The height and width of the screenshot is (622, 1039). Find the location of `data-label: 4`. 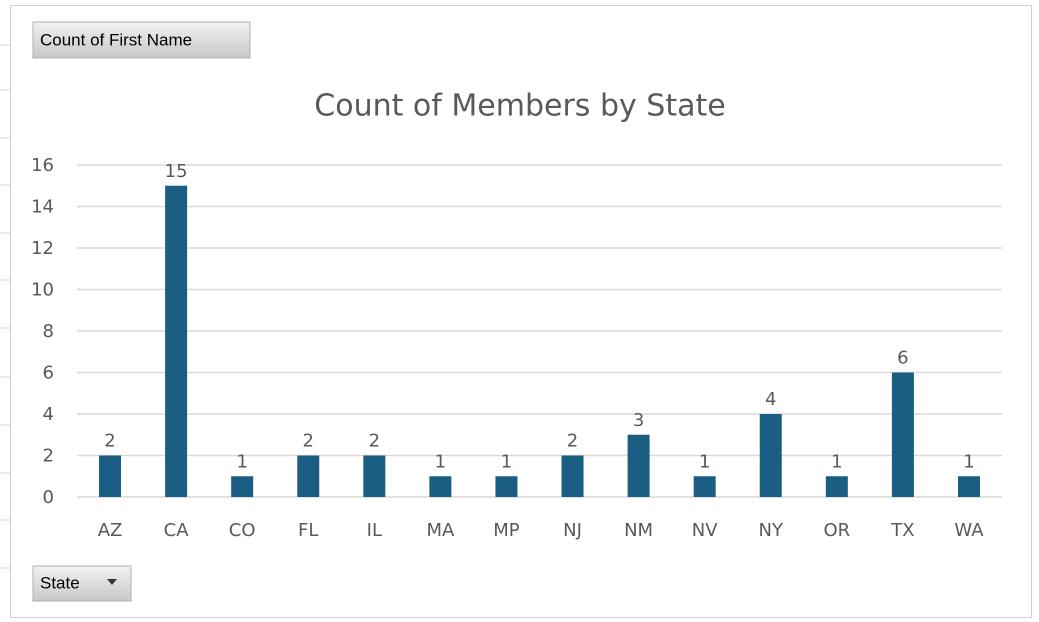

data-label: 4 is located at coordinates (770, 399).